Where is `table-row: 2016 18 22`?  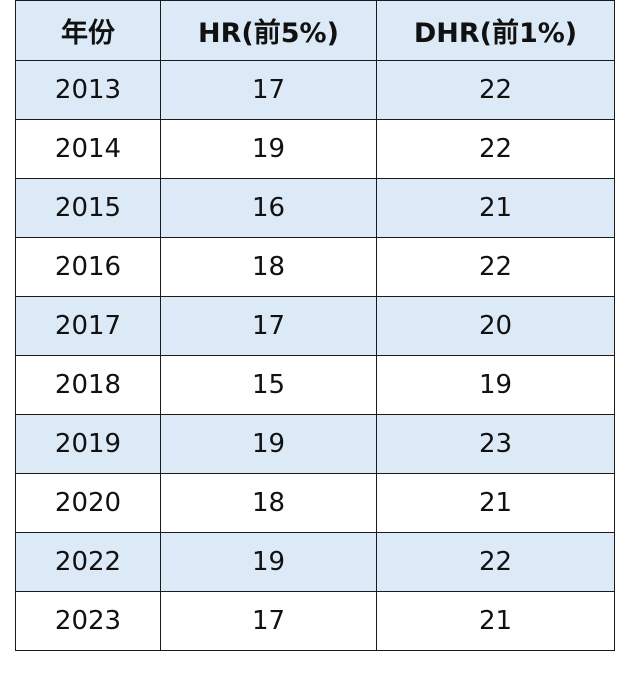 table-row: 2016 18 22 is located at coordinates (315, 267).